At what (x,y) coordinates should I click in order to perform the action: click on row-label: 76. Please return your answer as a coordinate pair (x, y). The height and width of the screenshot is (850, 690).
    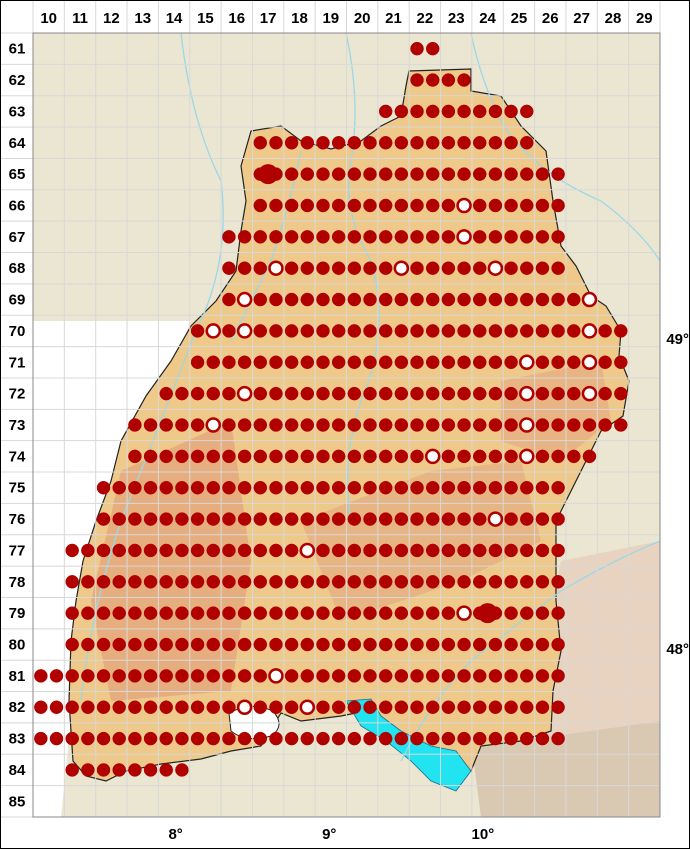
    Looking at the image, I should click on (17, 519).